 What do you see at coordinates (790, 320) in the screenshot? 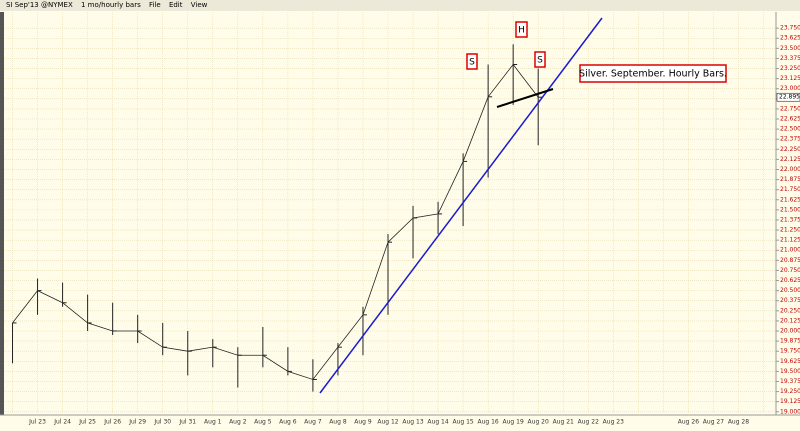
I see `y-tick-label: 20.125` at bounding box center [790, 320].